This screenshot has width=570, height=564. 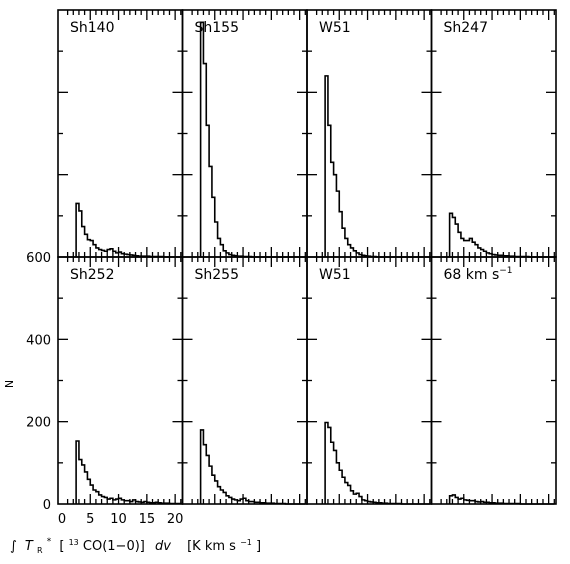 What do you see at coordinates (92, 275) in the screenshot?
I see `panel-label: Sh252` at bounding box center [92, 275].